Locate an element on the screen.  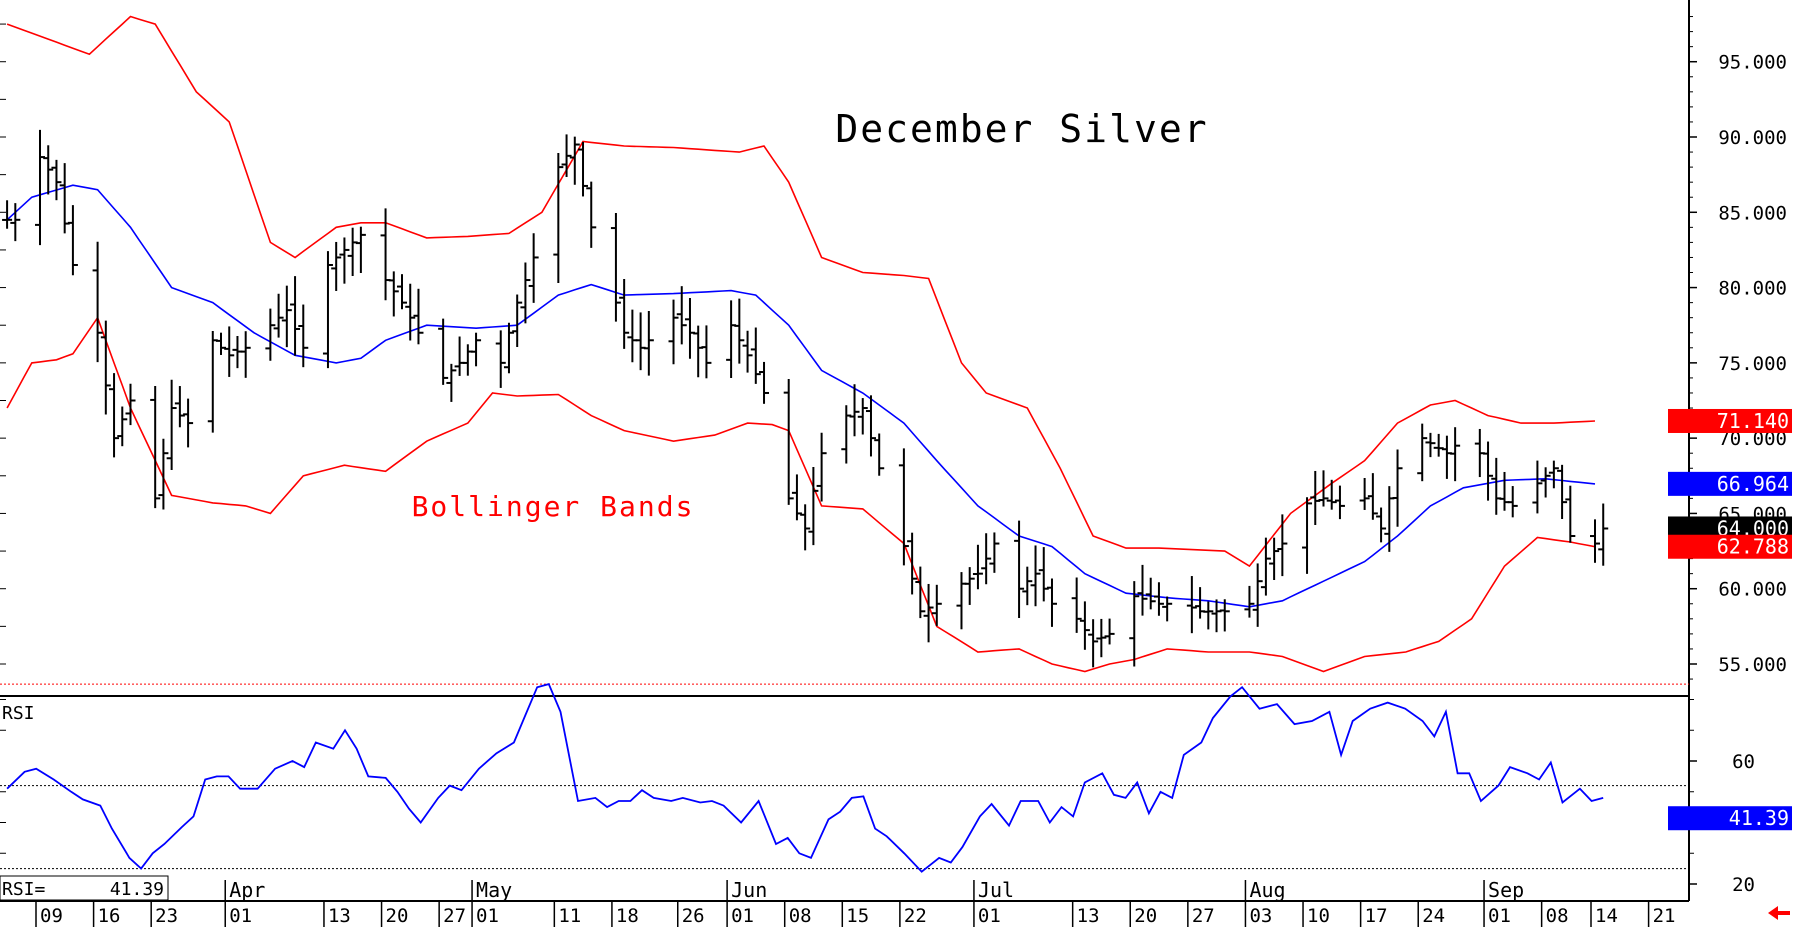
date-label: 21 is located at coordinates (1664, 916).